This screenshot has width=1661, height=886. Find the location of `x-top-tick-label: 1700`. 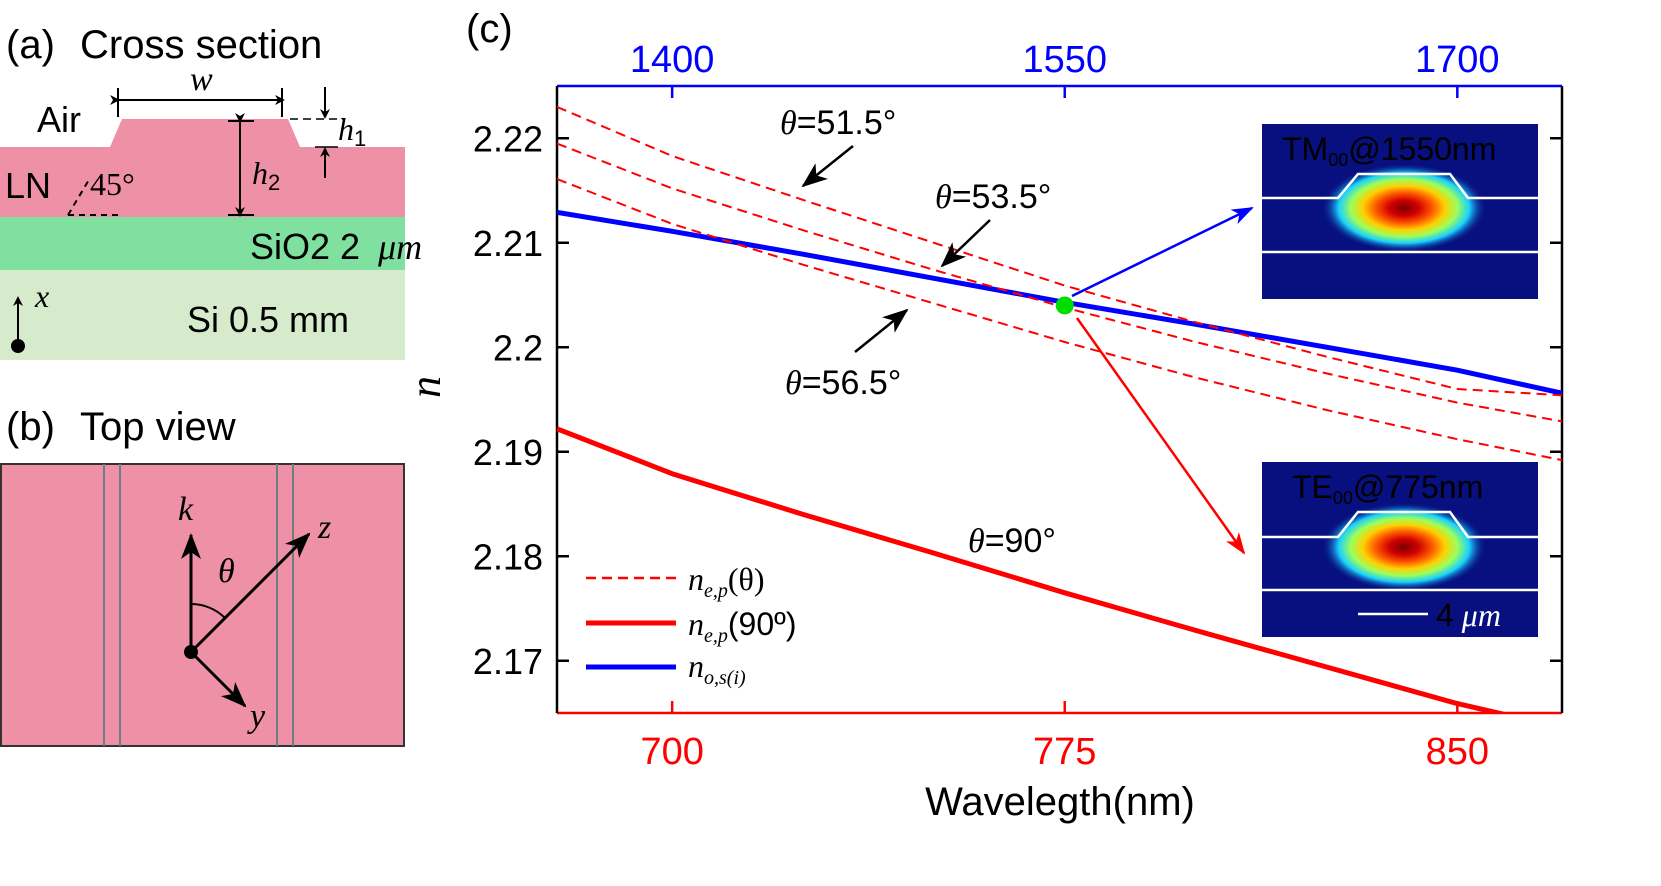

x-top-tick-label: 1700 is located at coordinates (1457, 60).